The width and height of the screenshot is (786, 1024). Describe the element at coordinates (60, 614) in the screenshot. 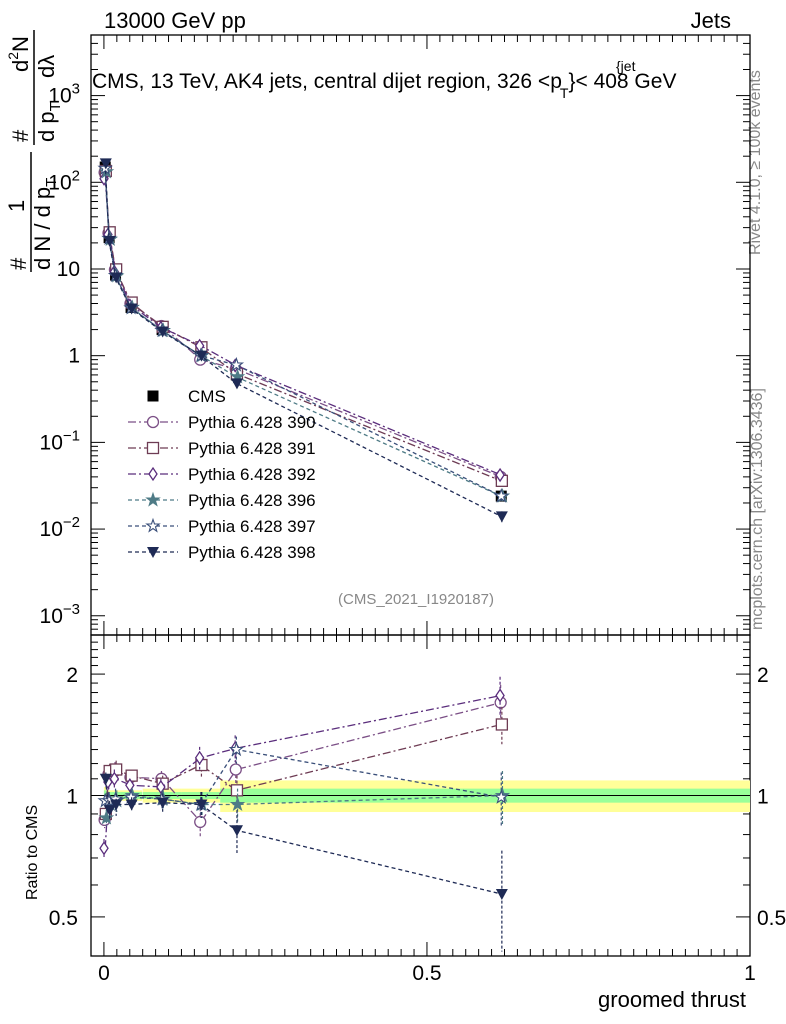

I see `y-tick-label: 10⁻³` at that location.